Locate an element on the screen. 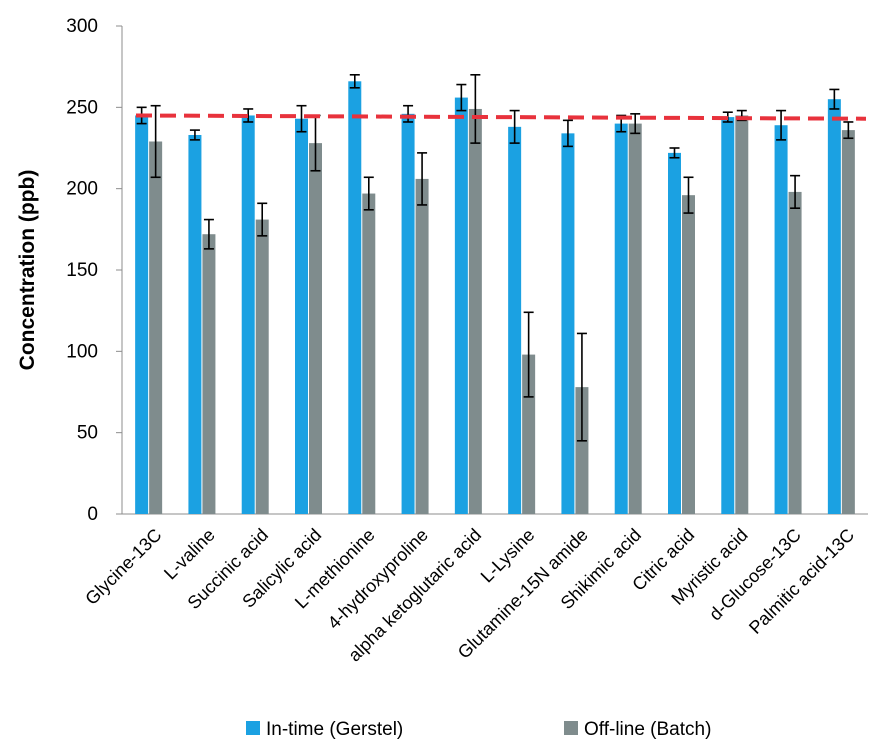  y-tick-label: 0 is located at coordinates (92, 514).